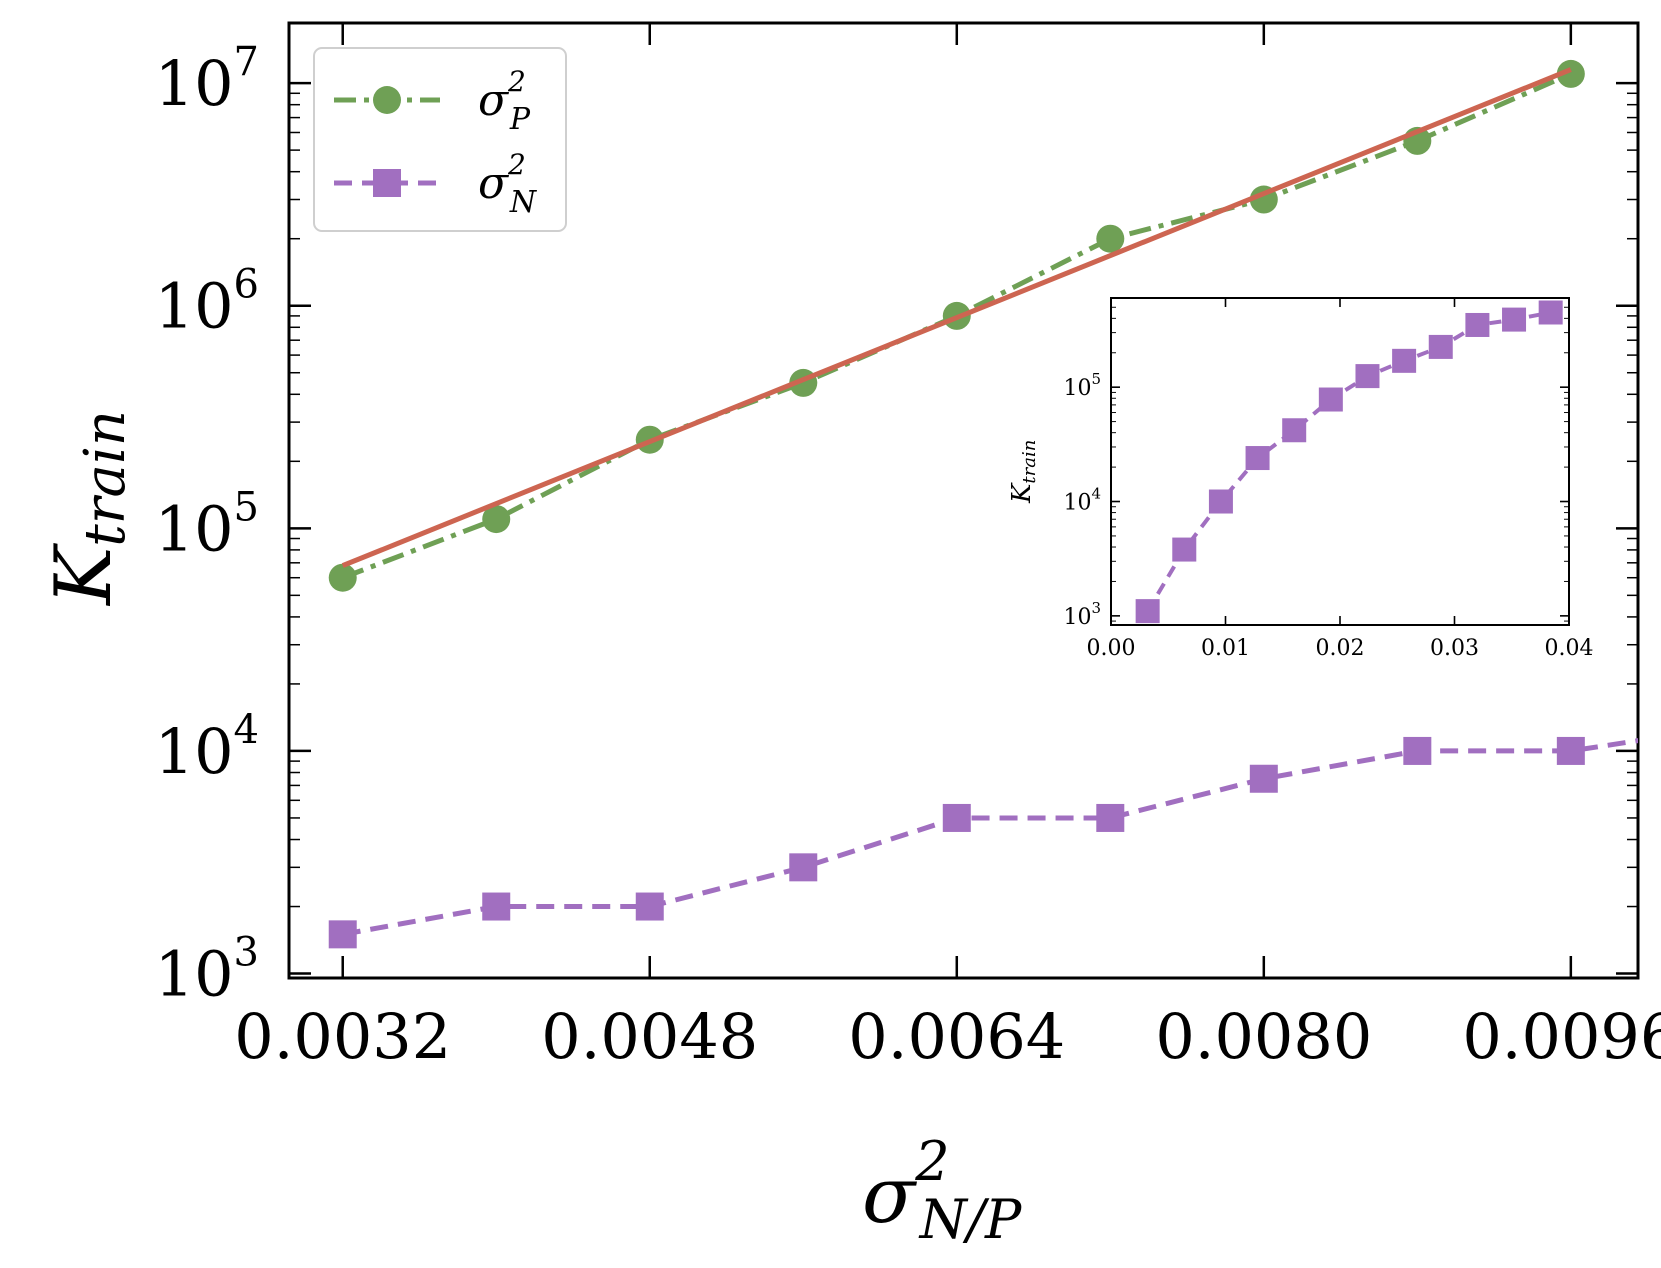 This screenshot has width=1661, height=1268. I want to click on legend-label-sigma-p: σ2 P, so click(504, 101).